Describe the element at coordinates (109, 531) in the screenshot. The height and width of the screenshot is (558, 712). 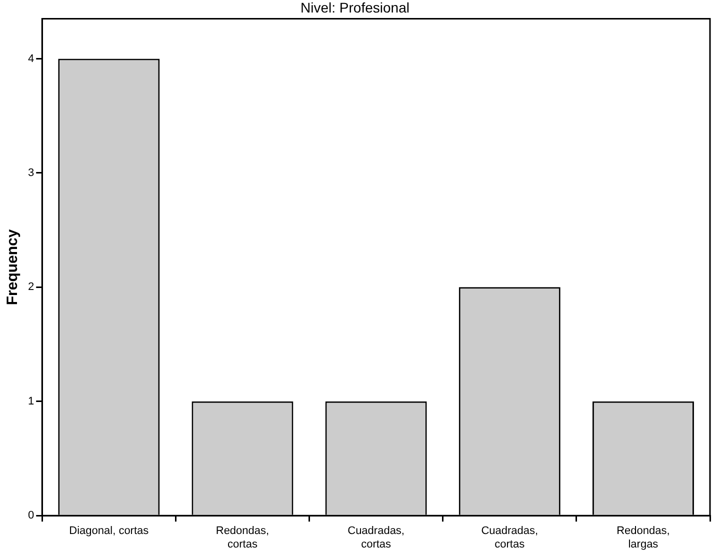
I see `x-tick-label: Diagonal, cortas` at that location.